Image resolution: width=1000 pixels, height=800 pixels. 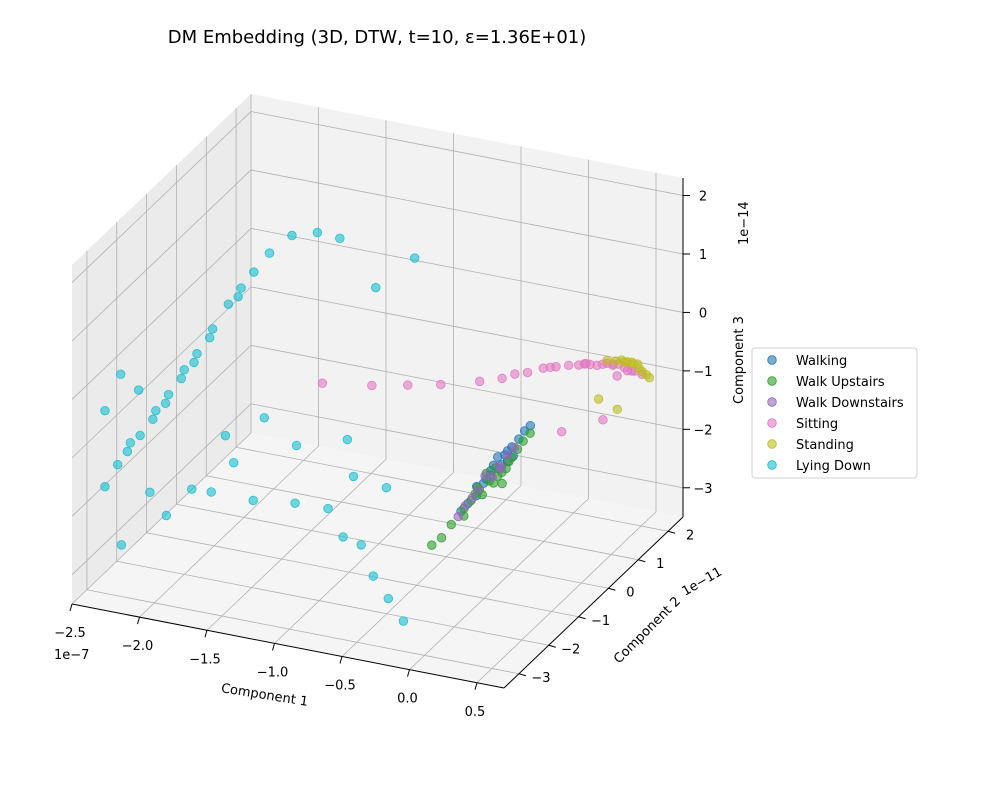 What do you see at coordinates (772, 360) in the screenshot?
I see `legend-marker-walking` at bounding box center [772, 360].